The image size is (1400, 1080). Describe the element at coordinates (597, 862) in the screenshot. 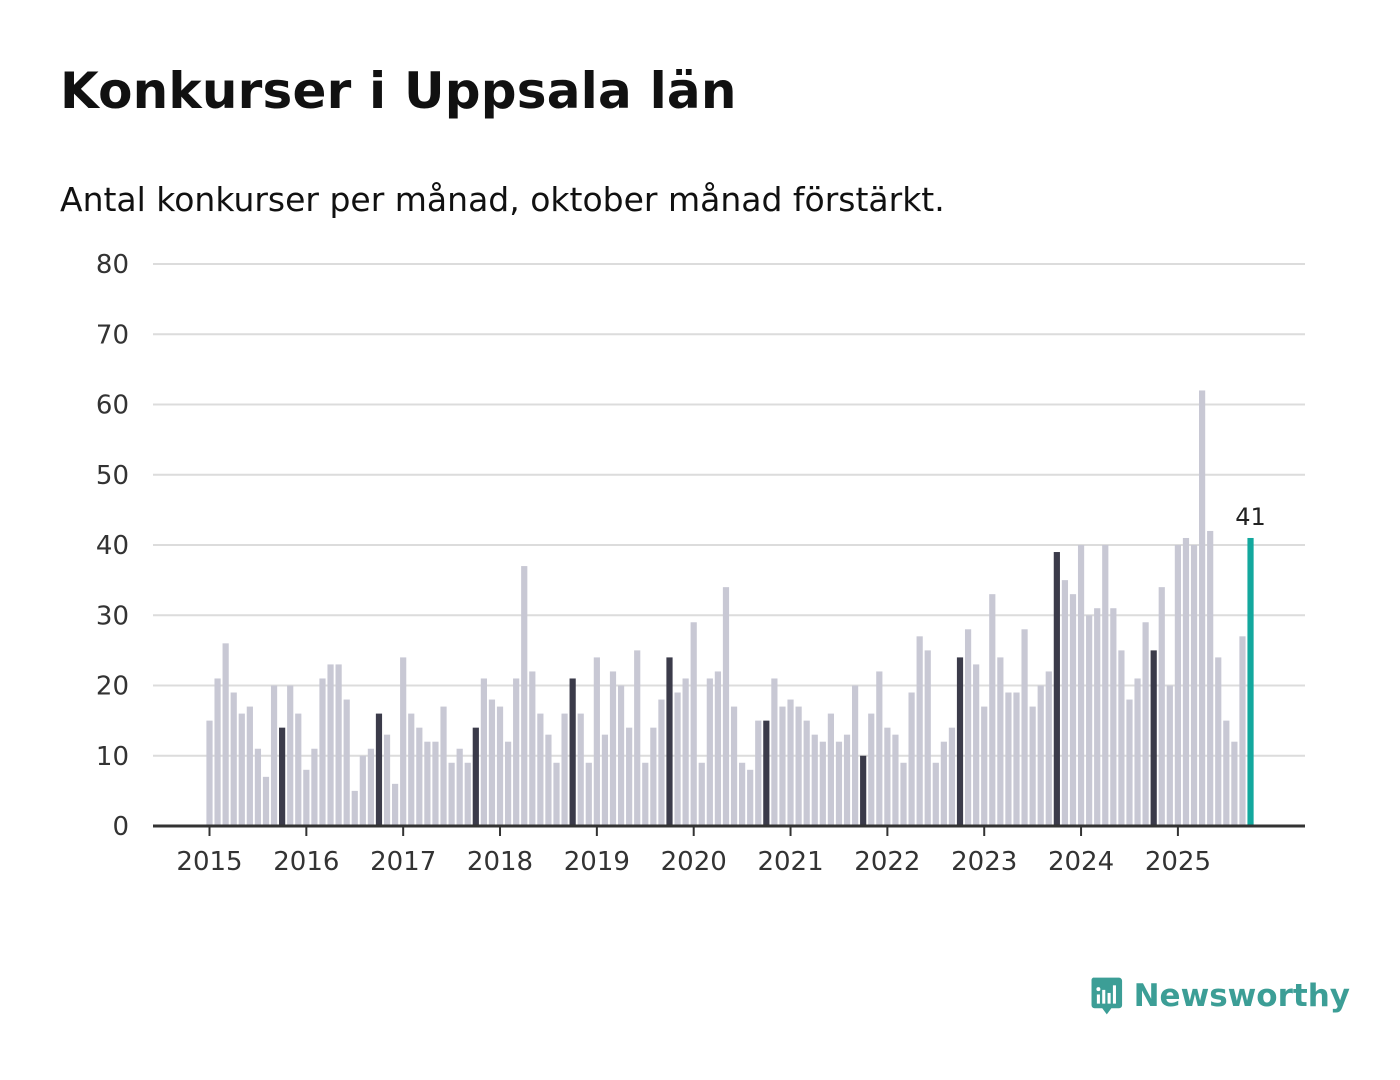

I see `x-tick-label: 2019` at that location.